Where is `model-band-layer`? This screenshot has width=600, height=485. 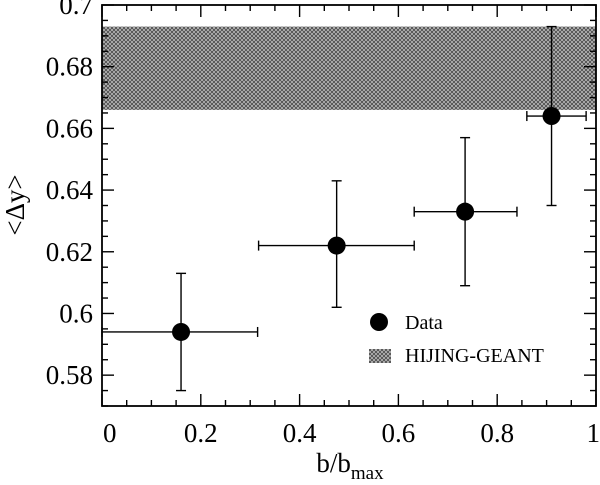 model-band-layer is located at coordinates (349, 68).